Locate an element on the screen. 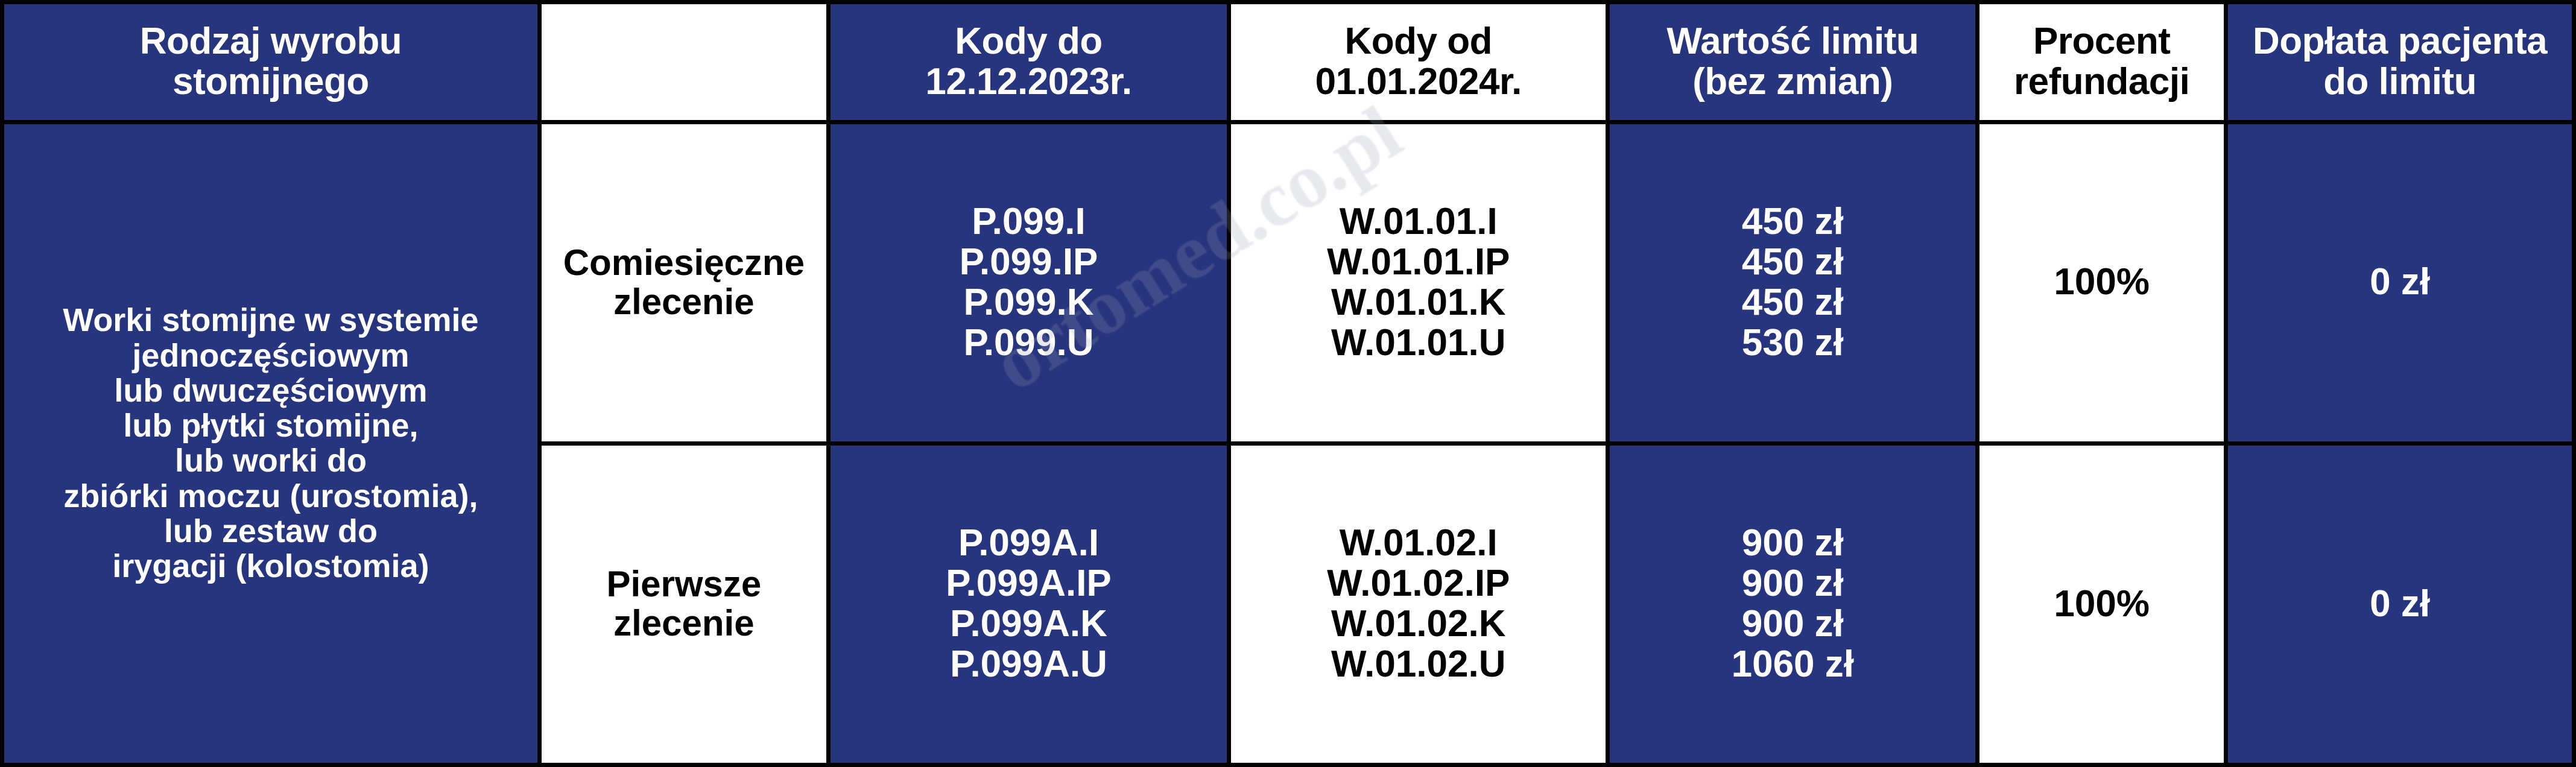 This screenshot has height=767, width=2576. column-header-limit-value-line-2: (bez zmian) is located at coordinates (1792, 81).